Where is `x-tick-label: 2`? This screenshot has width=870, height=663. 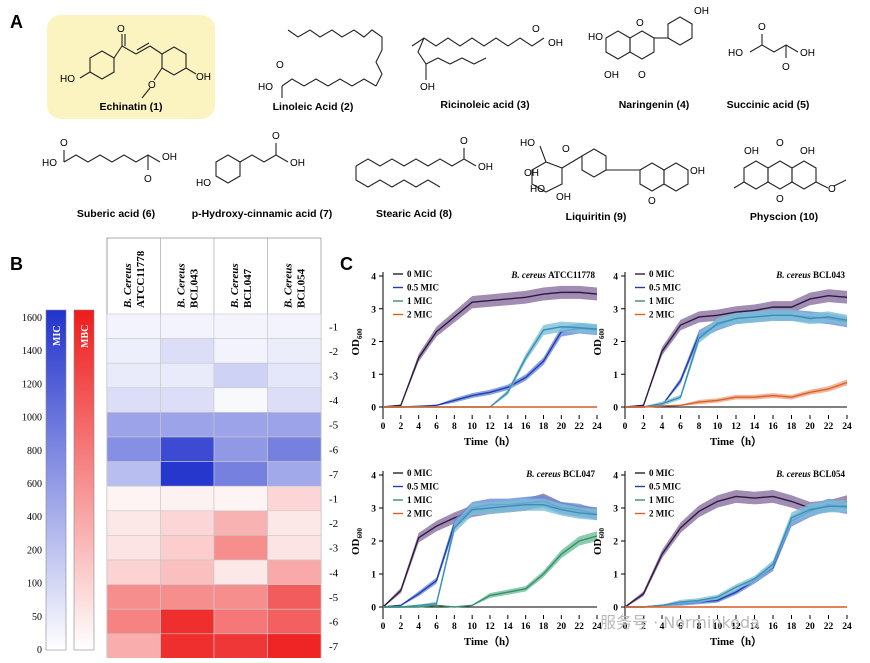 x-tick-label: 2 is located at coordinates (643, 427).